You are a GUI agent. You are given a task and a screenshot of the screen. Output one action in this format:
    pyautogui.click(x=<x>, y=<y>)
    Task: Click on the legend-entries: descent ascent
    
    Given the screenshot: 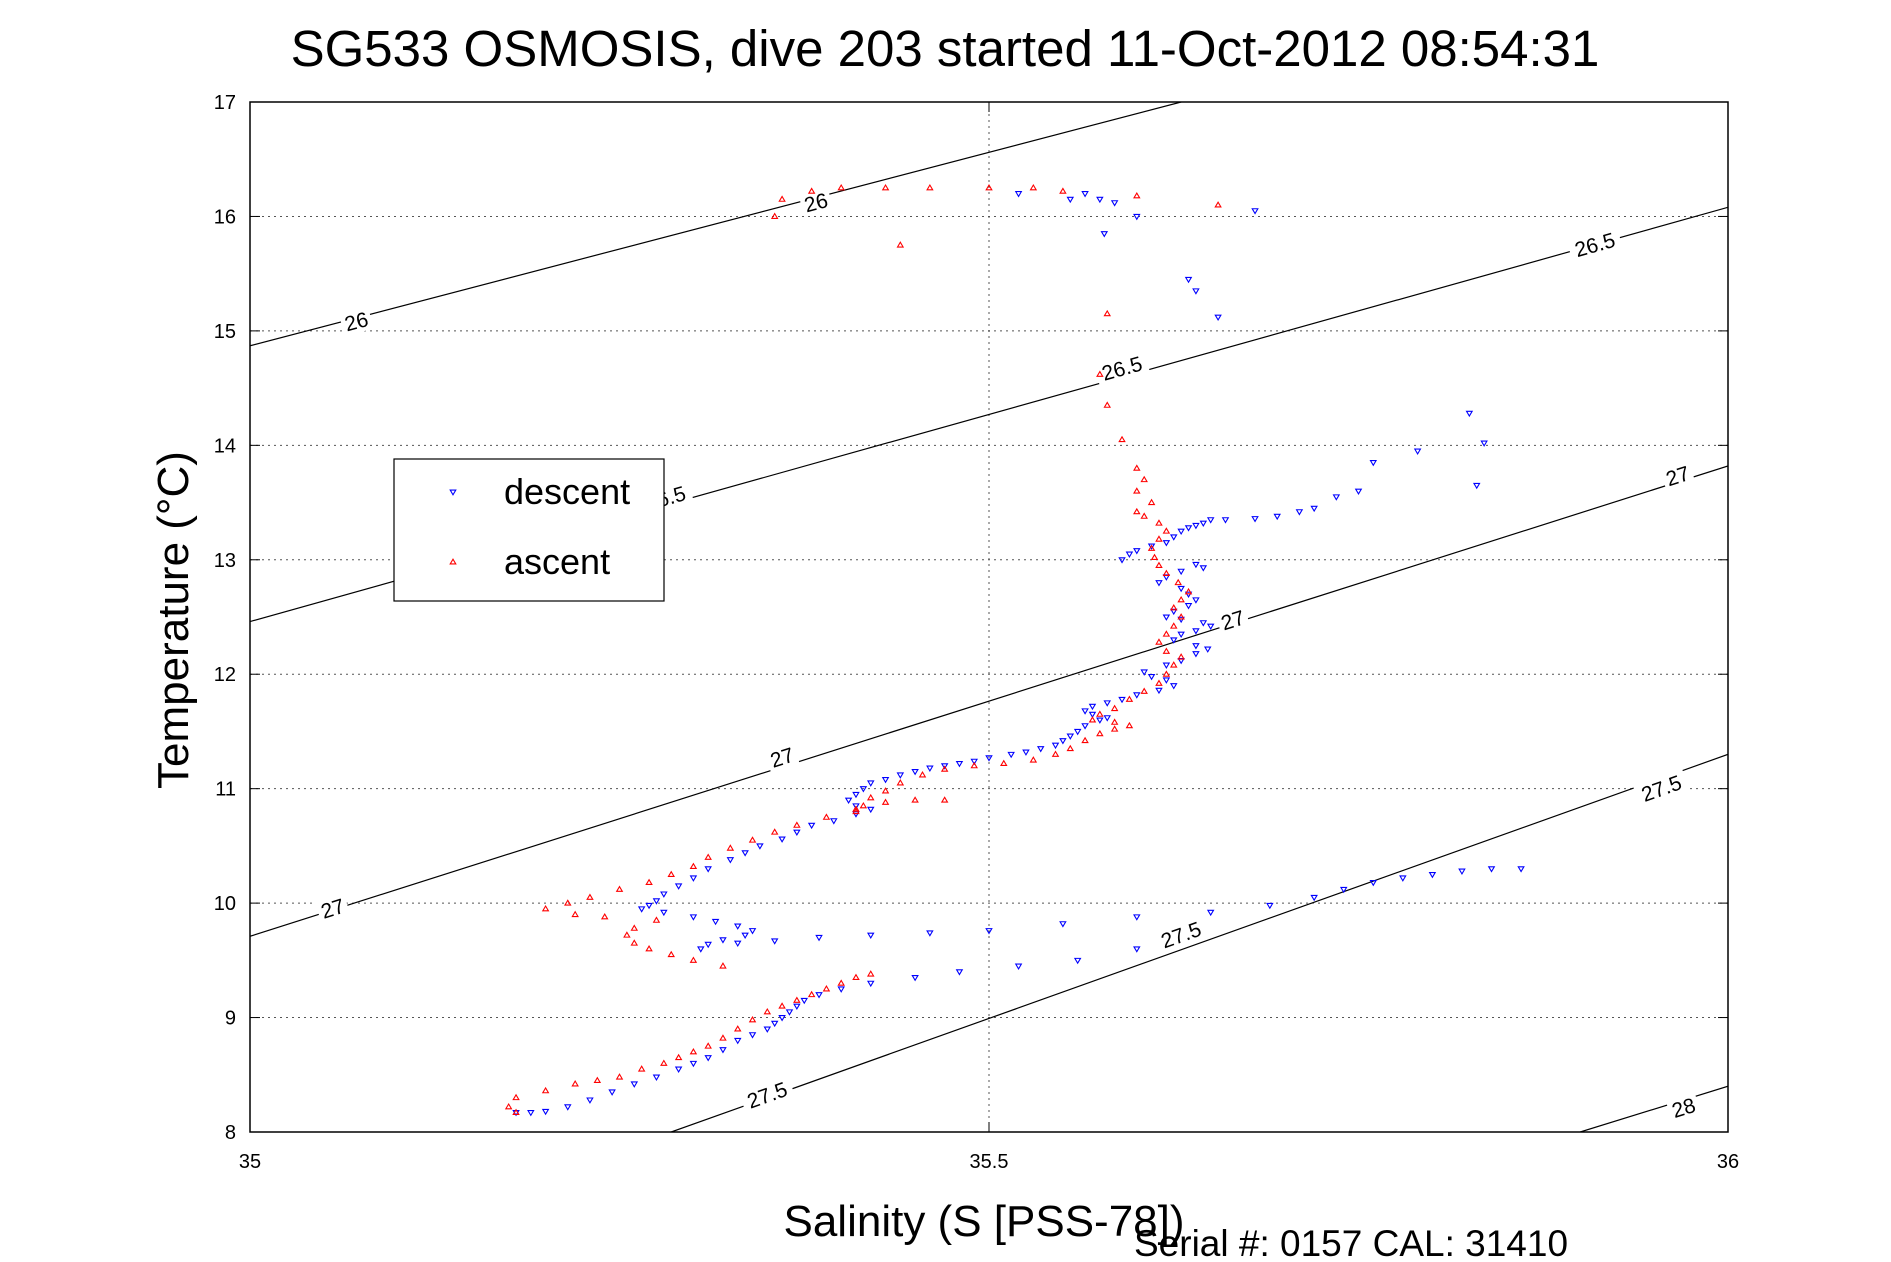 What is the action you would take?
    pyautogui.click(x=539, y=526)
    